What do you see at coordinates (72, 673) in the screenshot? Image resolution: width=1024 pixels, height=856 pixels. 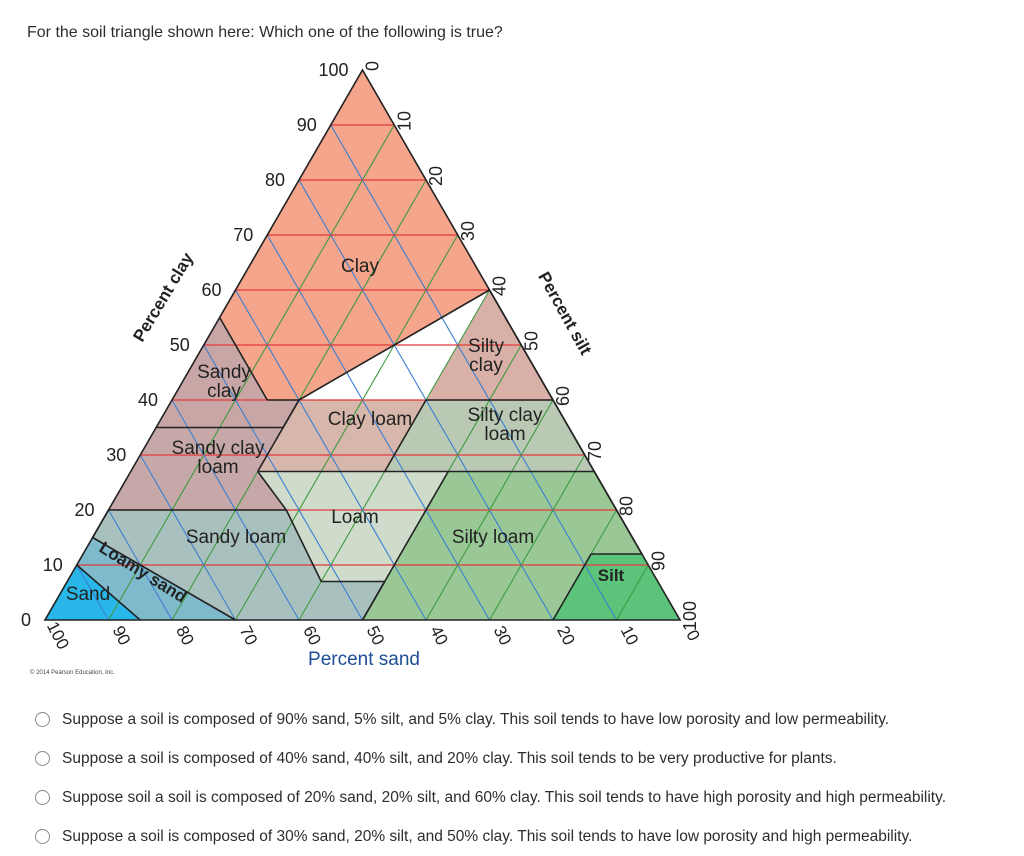 I see `copyright-credit: © 2014 Pearson Education, Inc.` at bounding box center [72, 673].